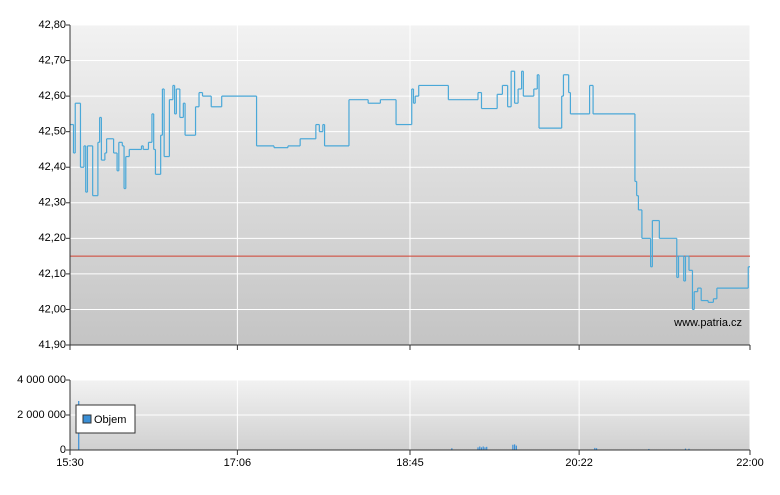 This screenshot has width=780, height=495. I want to click on y-tick-label: 42,40, so click(52, 167).